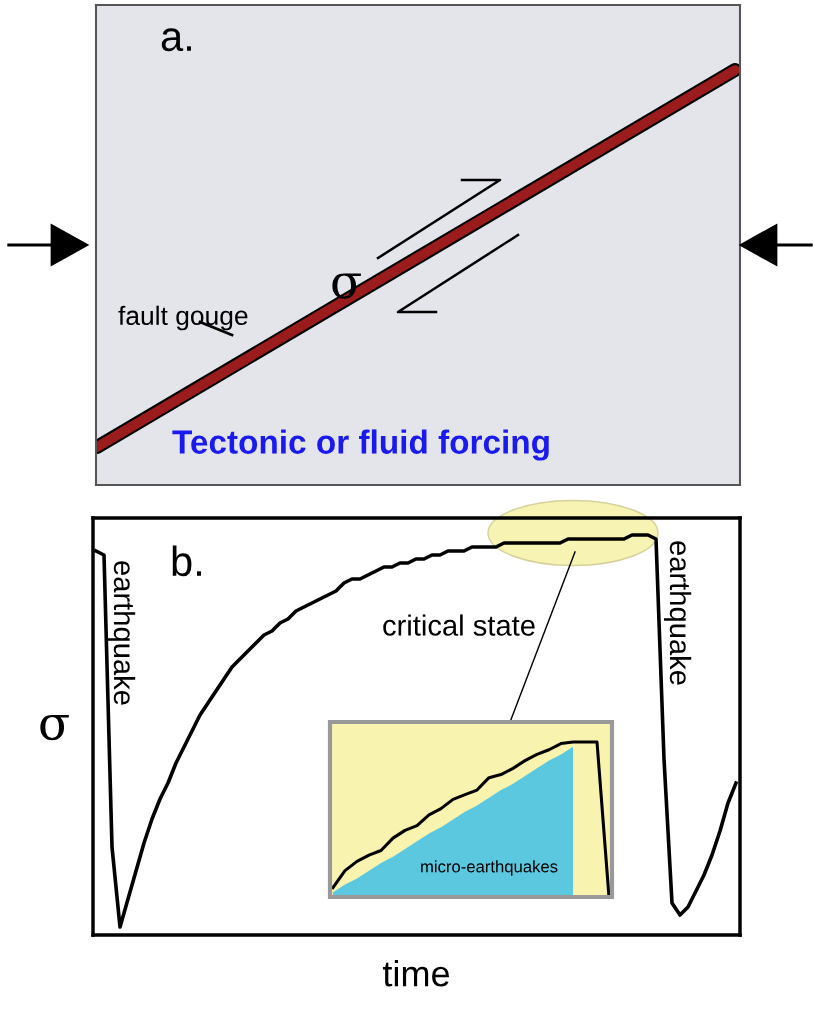  Describe the element at coordinates (489, 868) in the screenshot. I see `annotation: micro-earthquakes` at that location.